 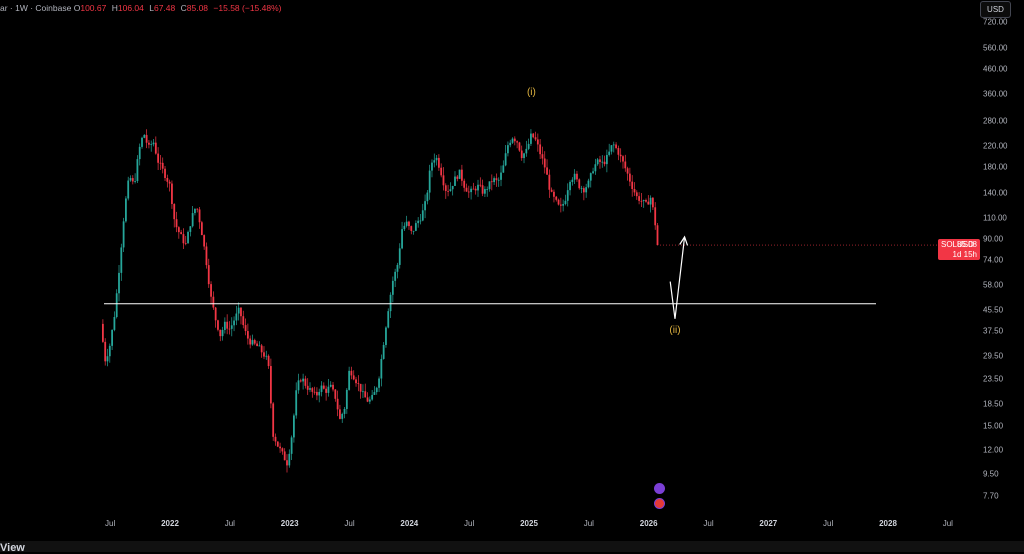 What do you see at coordinates (768, 523) in the screenshot?
I see `time-tick-label: 2027` at bounding box center [768, 523].